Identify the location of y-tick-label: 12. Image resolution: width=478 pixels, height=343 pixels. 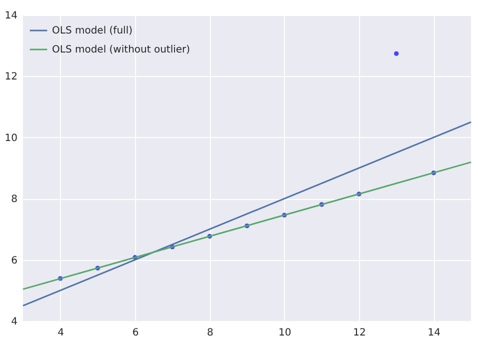
(11, 77).